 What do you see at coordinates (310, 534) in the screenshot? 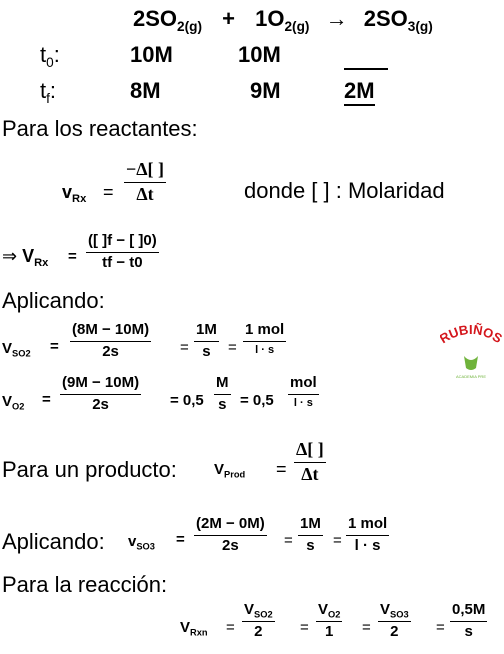
I see `vso3-fraction-2: 1M s` at bounding box center [310, 534].